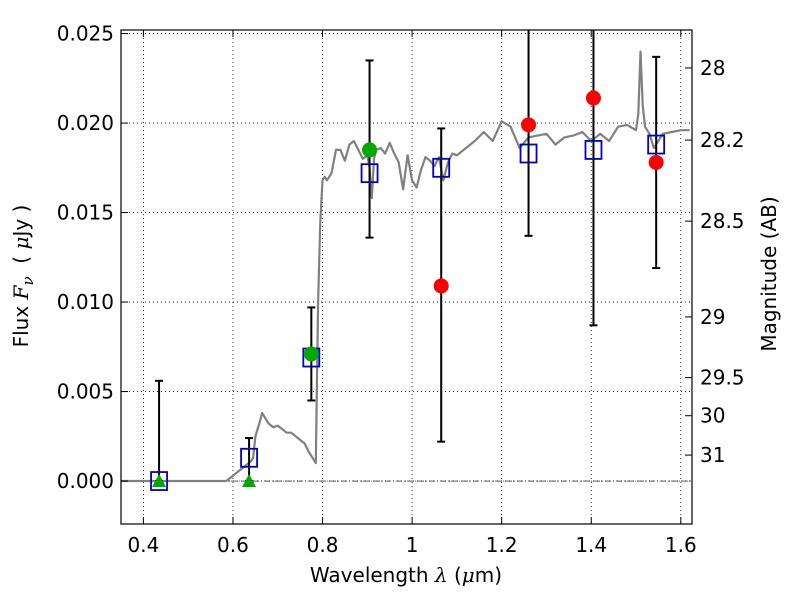 This screenshot has height=600, width=800. What do you see at coordinates (323, 545) in the screenshot?
I see `x-tick-label: 0.8` at bounding box center [323, 545].